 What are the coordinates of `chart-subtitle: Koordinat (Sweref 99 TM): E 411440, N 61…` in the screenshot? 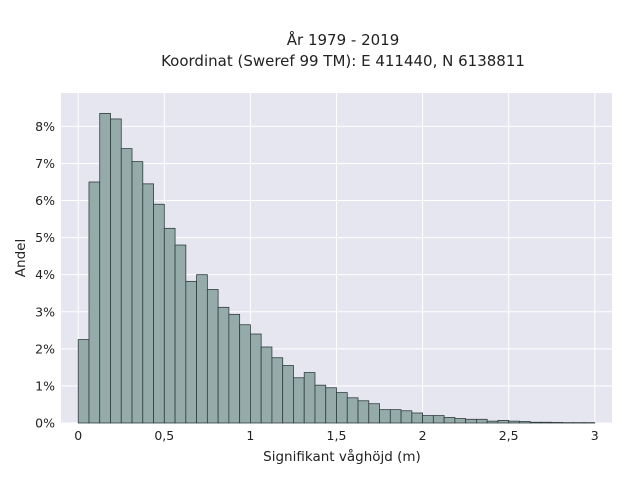 It's located at (343, 61).